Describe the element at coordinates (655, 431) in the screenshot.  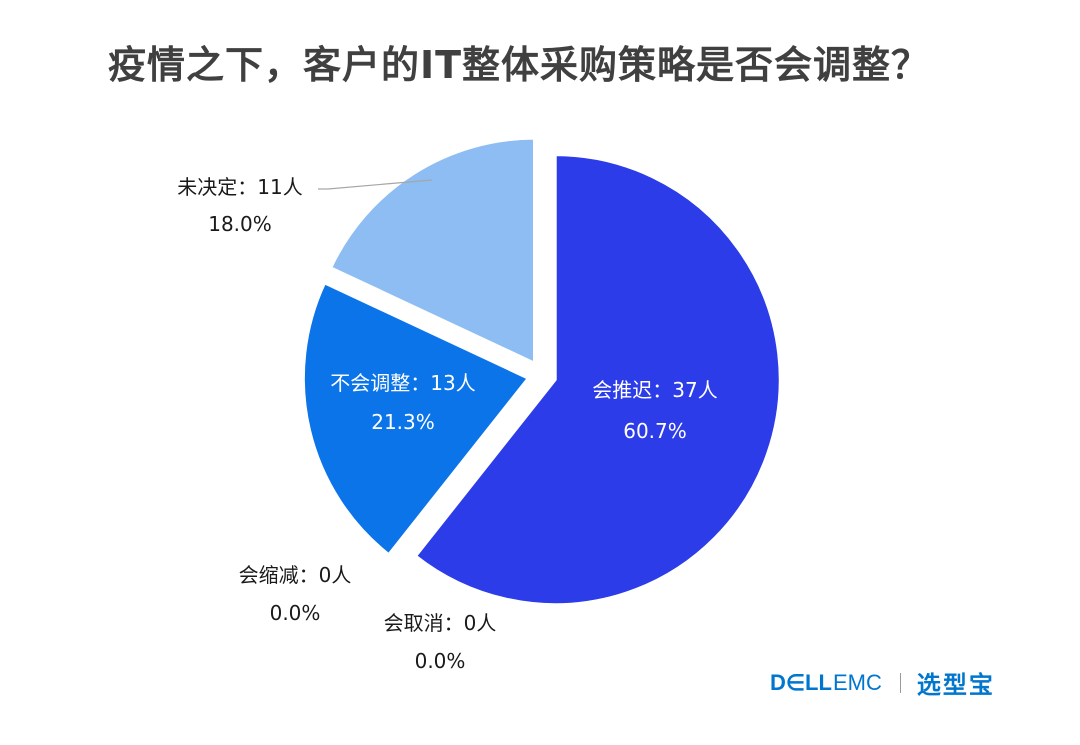
I see `slice-0-percent-label: 60.7%` at that location.